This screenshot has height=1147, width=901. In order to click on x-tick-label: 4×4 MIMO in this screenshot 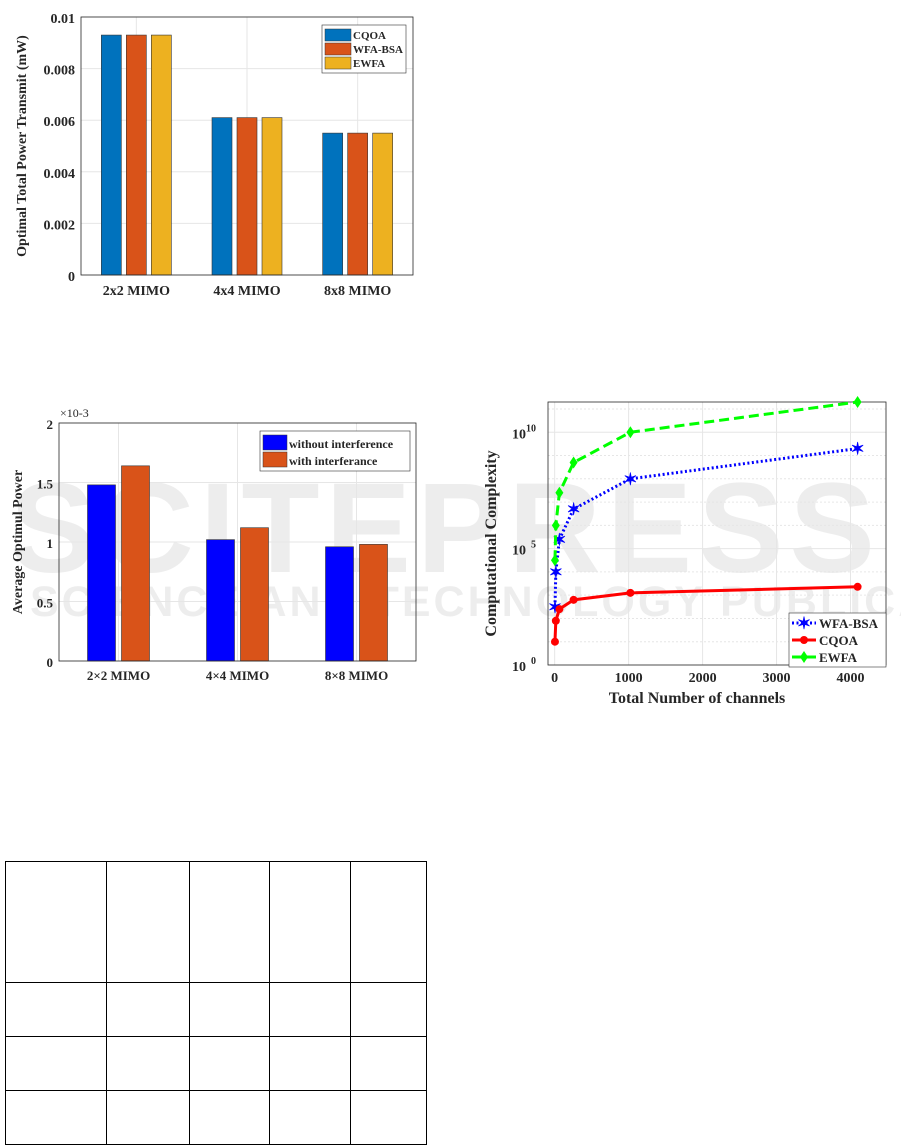, I will do `click(237, 675)`.